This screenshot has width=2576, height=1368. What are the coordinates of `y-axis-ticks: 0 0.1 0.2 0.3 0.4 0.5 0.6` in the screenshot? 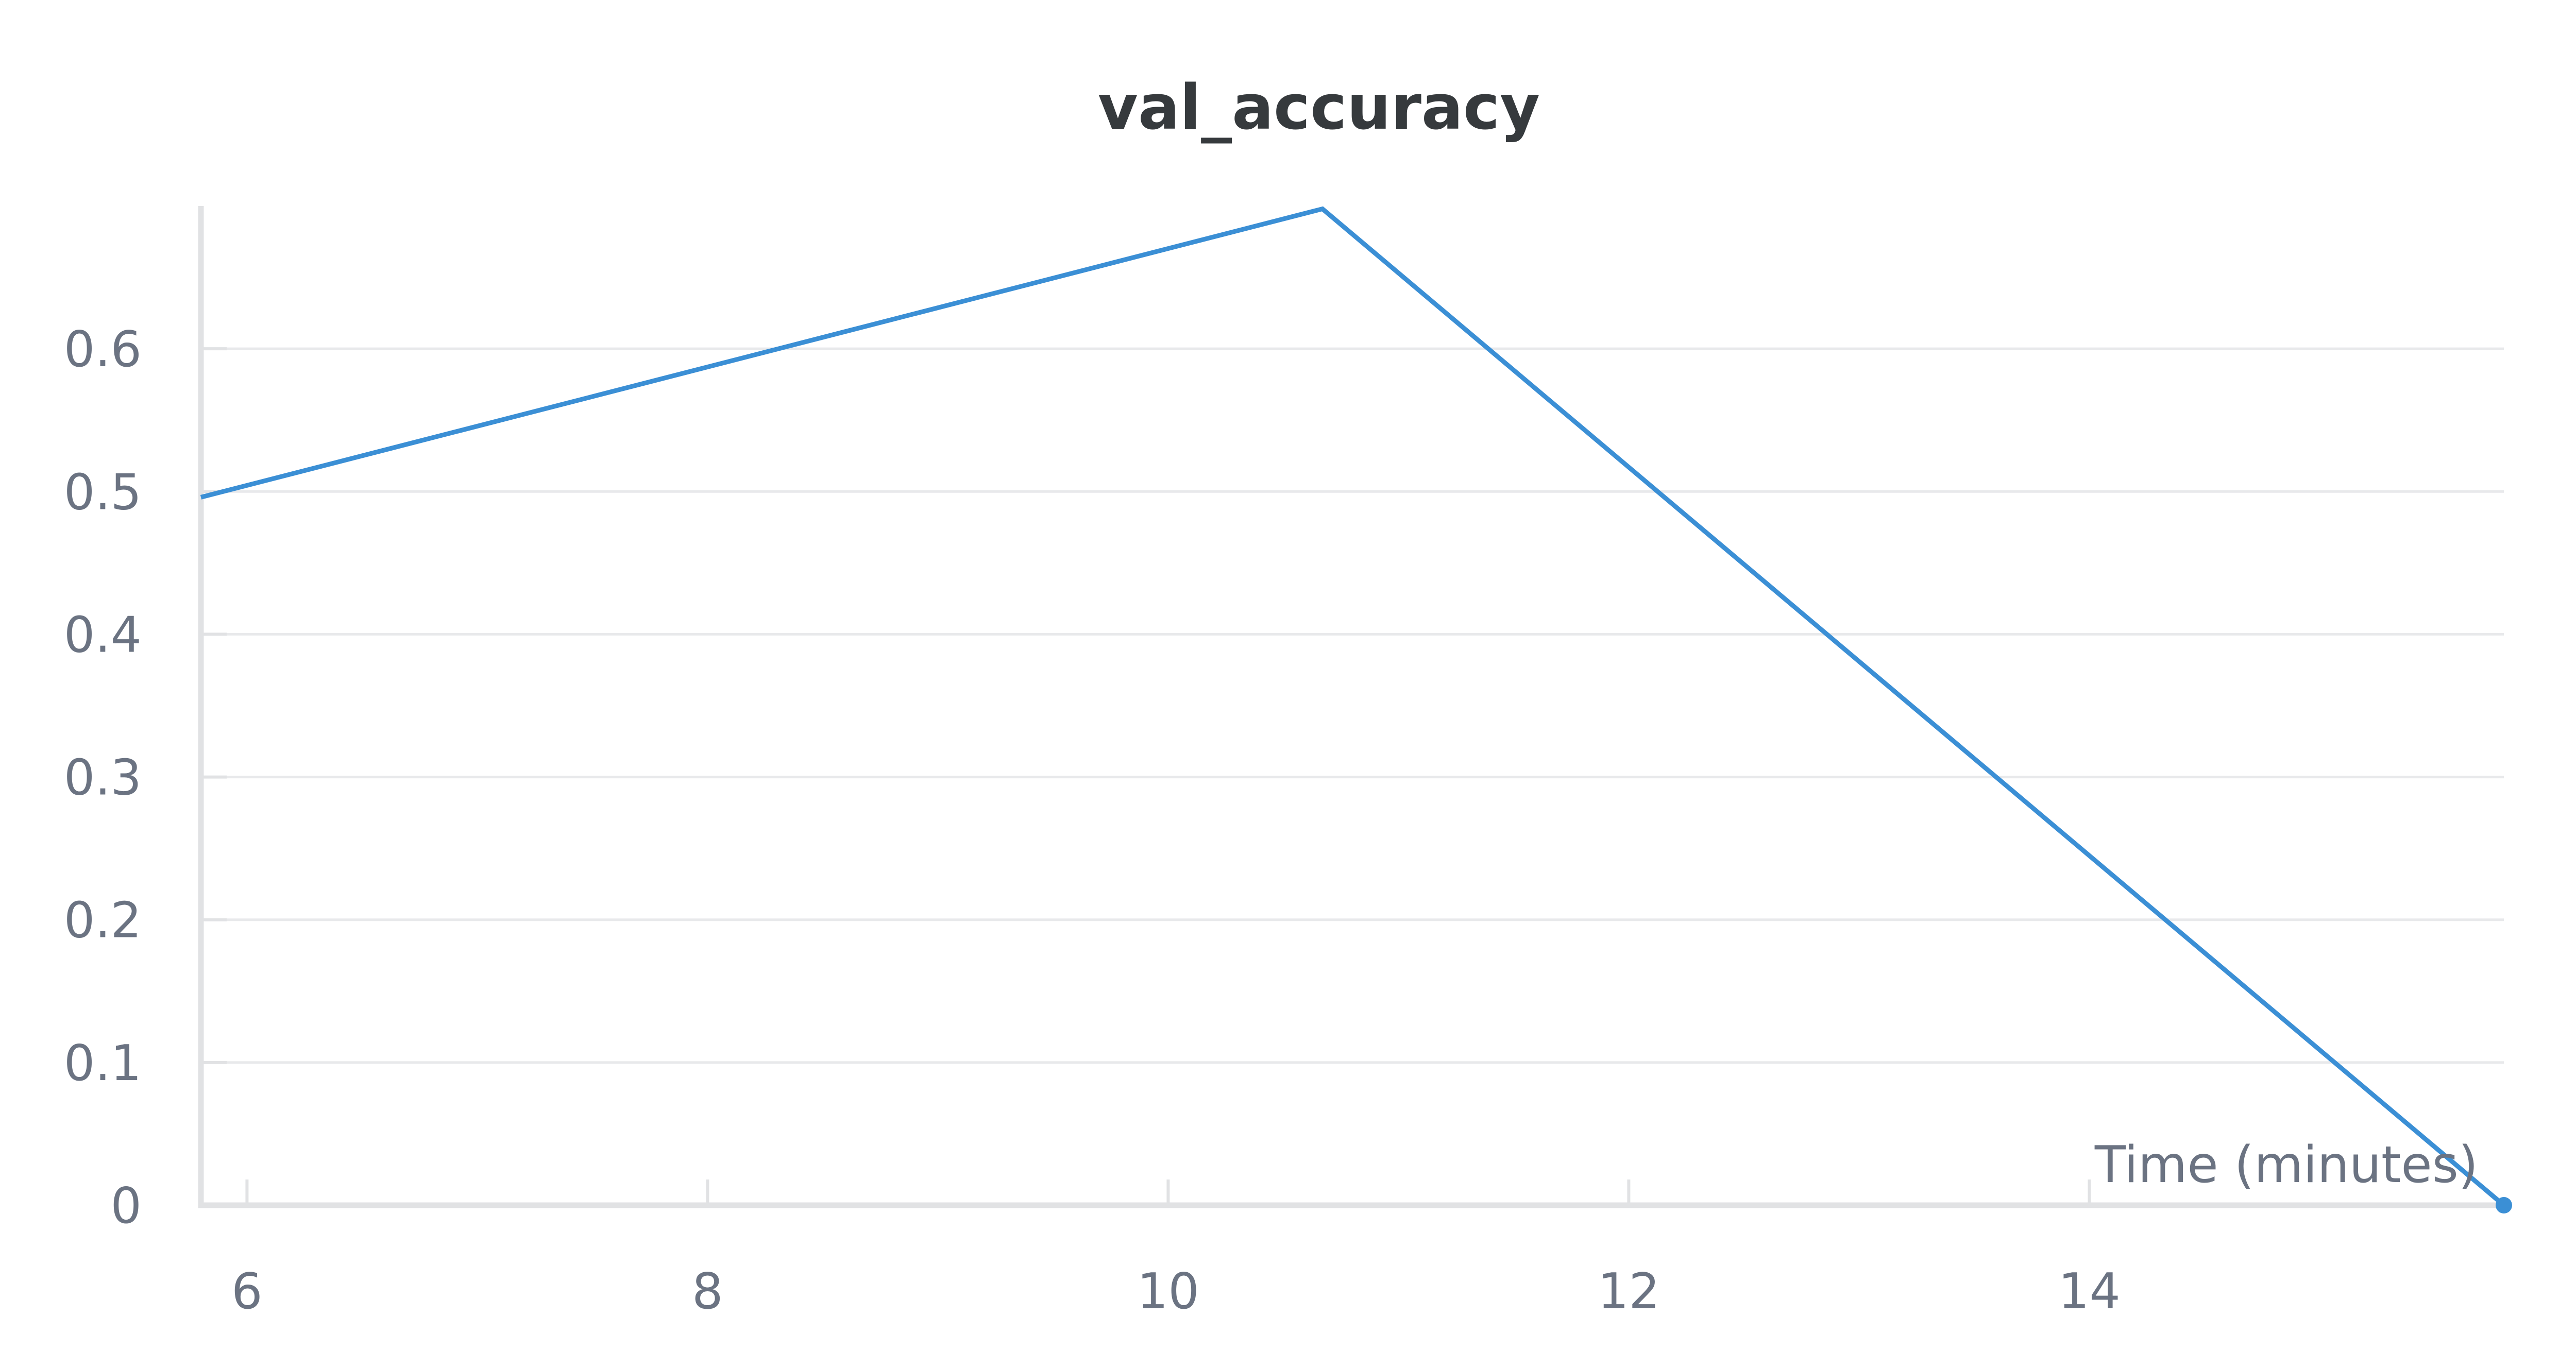 It's located at (145, 778).